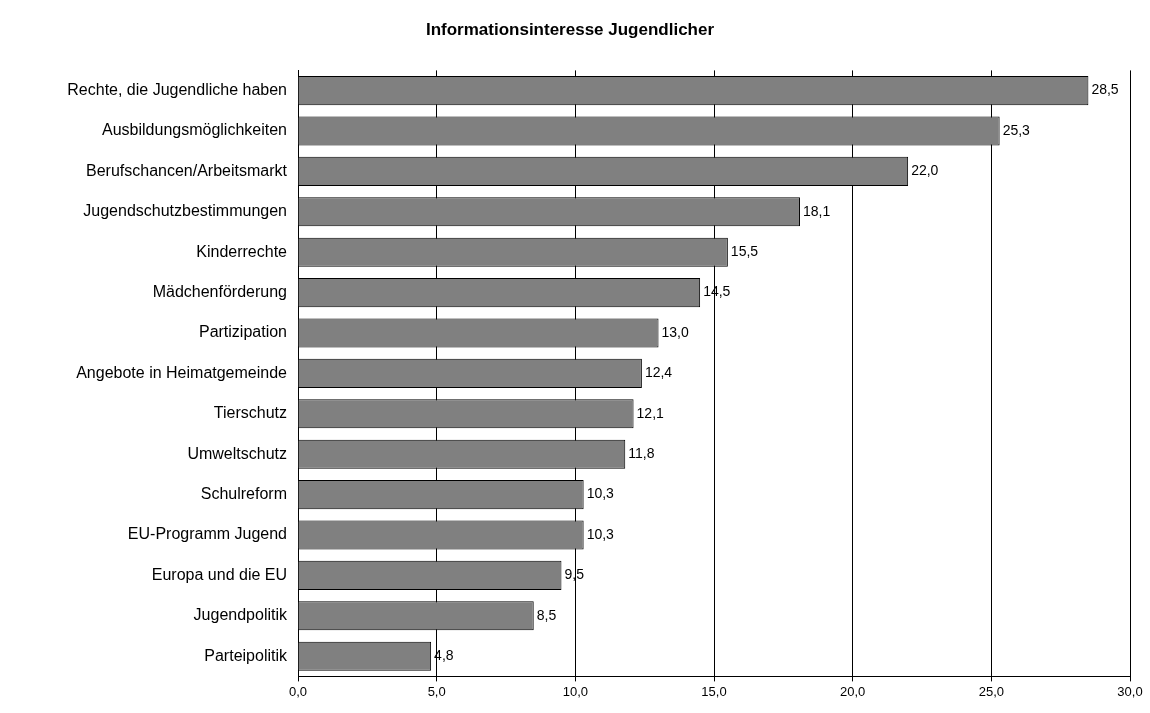 This screenshot has height=713, width=1150. Describe the element at coordinates (650, 412) in the screenshot. I see `data-label: 12,1` at that location.